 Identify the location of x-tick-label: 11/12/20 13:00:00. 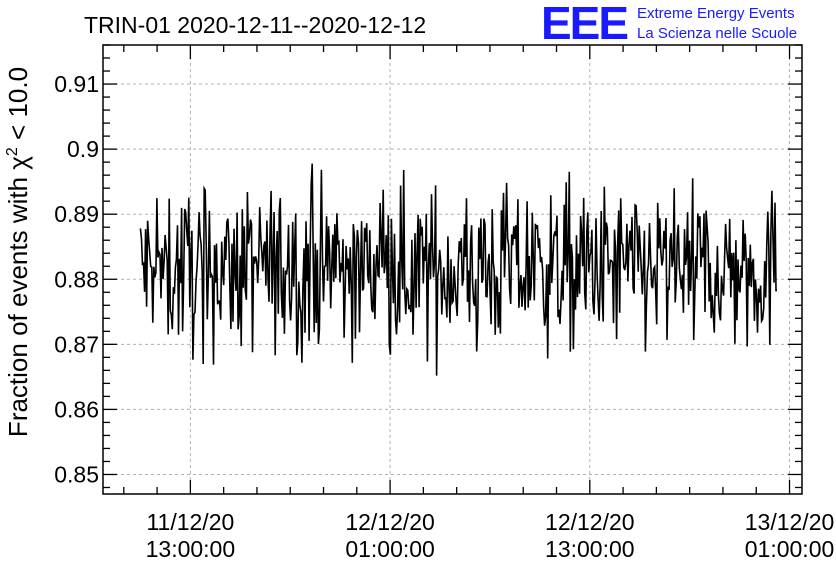
(191, 535).